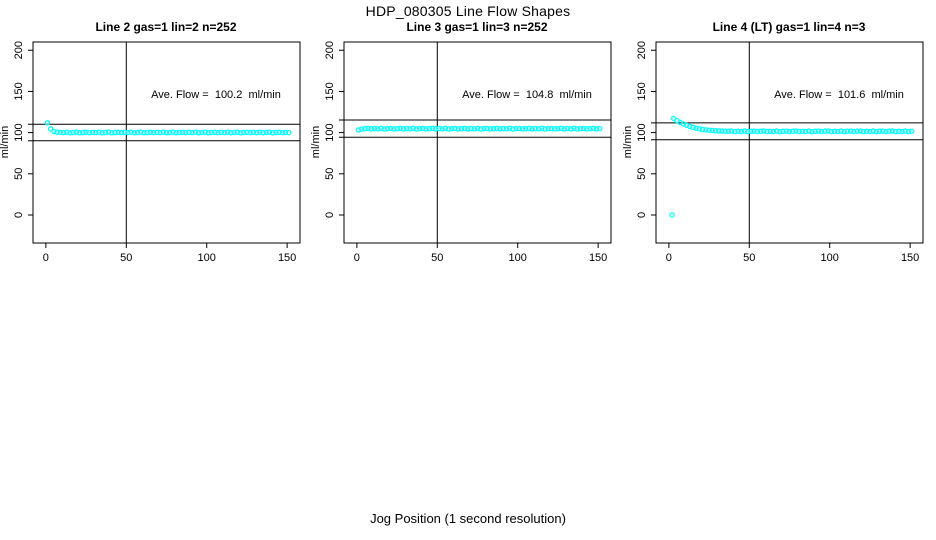  What do you see at coordinates (330, 91) in the screenshot?
I see `y-tick-label: 150` at bounding box center [330, 91].